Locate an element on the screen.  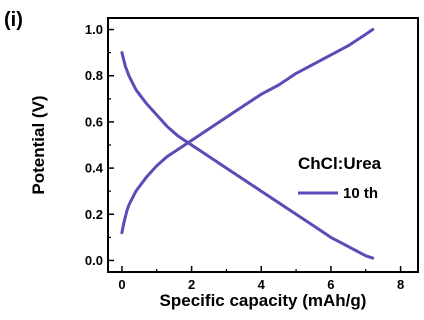
y-axis-title: Potential (V) is located at coordinates (38, 144).